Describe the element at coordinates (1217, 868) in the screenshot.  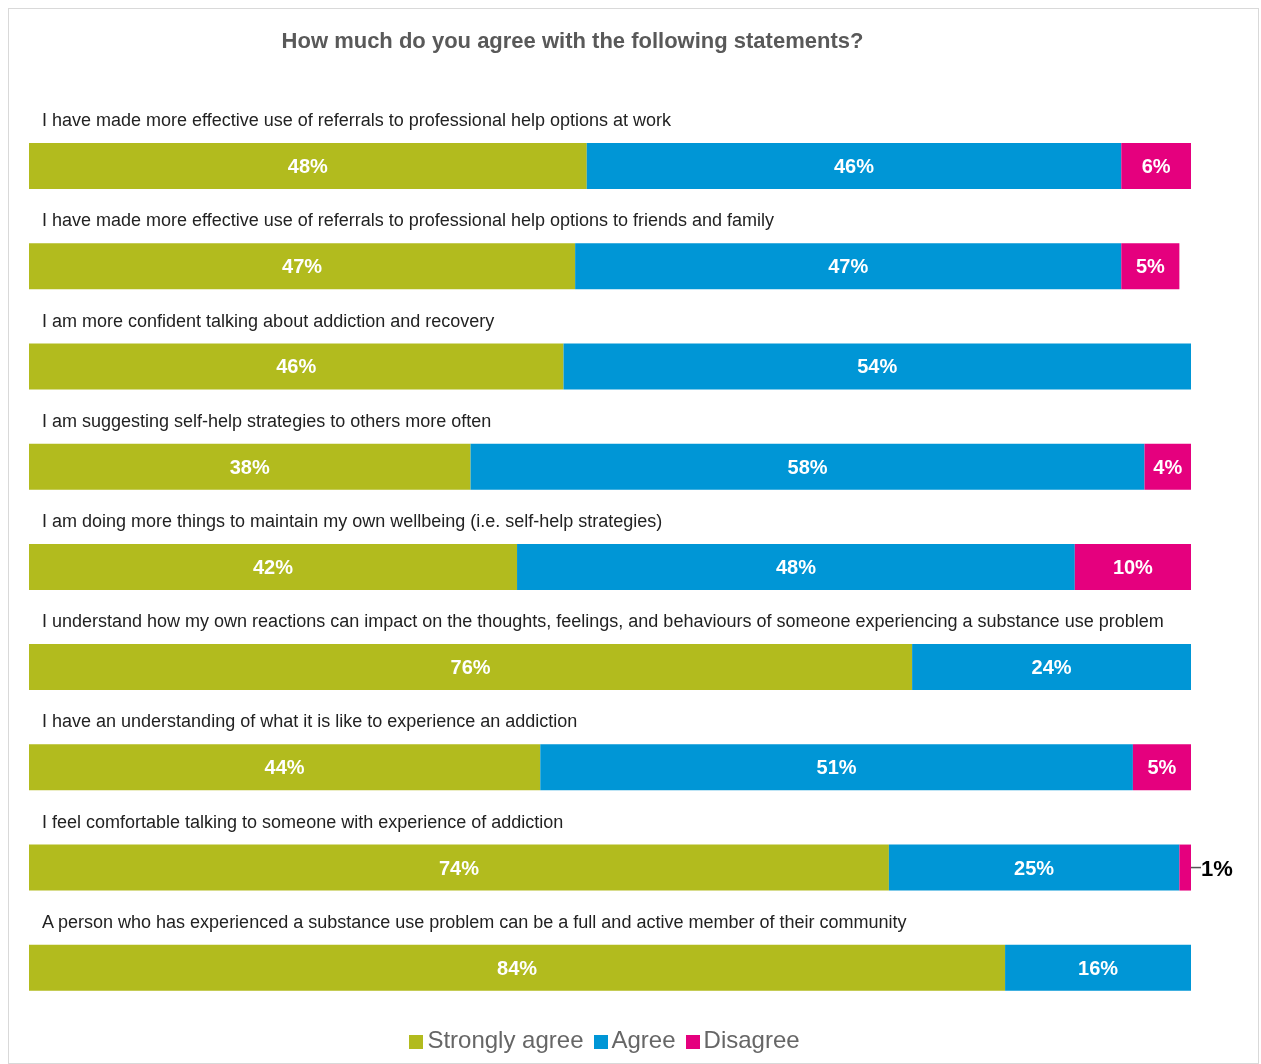
I see `data-label: 1%` at that location.